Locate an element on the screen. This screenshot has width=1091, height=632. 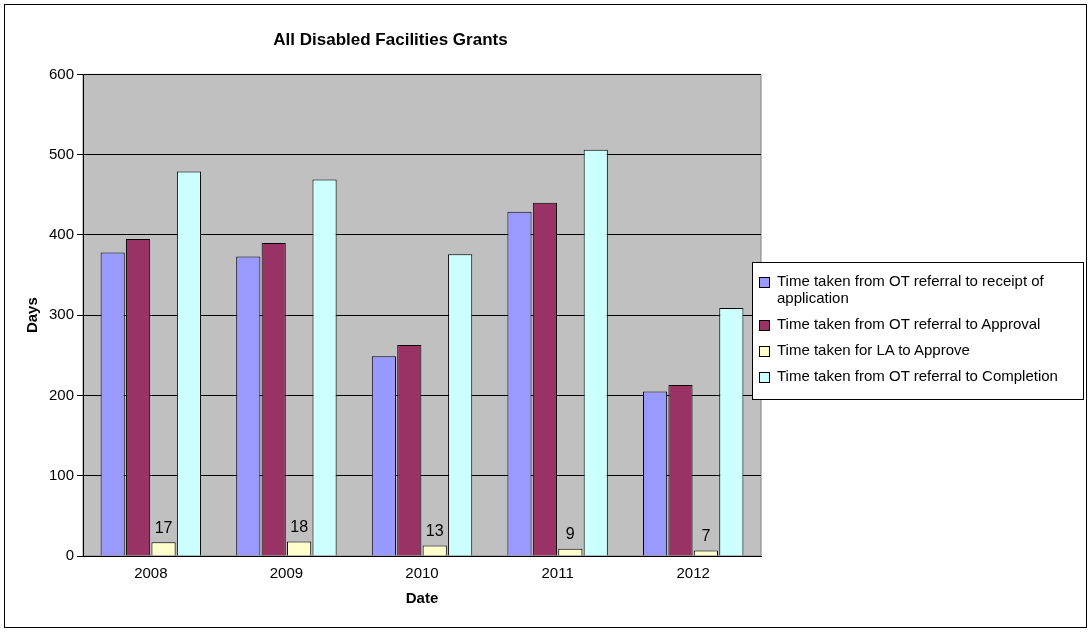
y-tick-label: 200 is located at coordinates (62, 394).